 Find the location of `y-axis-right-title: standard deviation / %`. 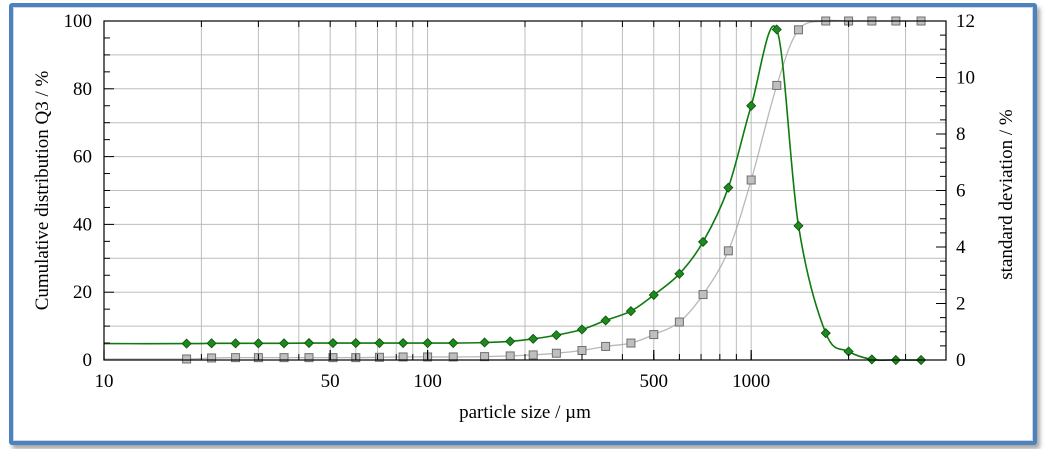

y-axis-right-title: standard deviation / % is located at coordinates (1006, 194).